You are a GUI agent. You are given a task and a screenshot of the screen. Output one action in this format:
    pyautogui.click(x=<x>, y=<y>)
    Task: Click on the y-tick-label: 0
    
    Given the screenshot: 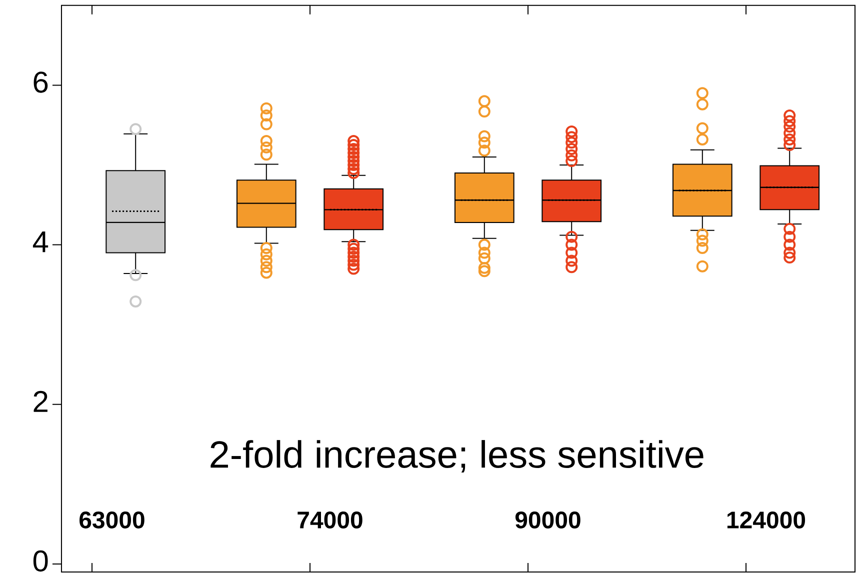 What is the action you would take?
    pyautogui.click(x=40, y=561)
    